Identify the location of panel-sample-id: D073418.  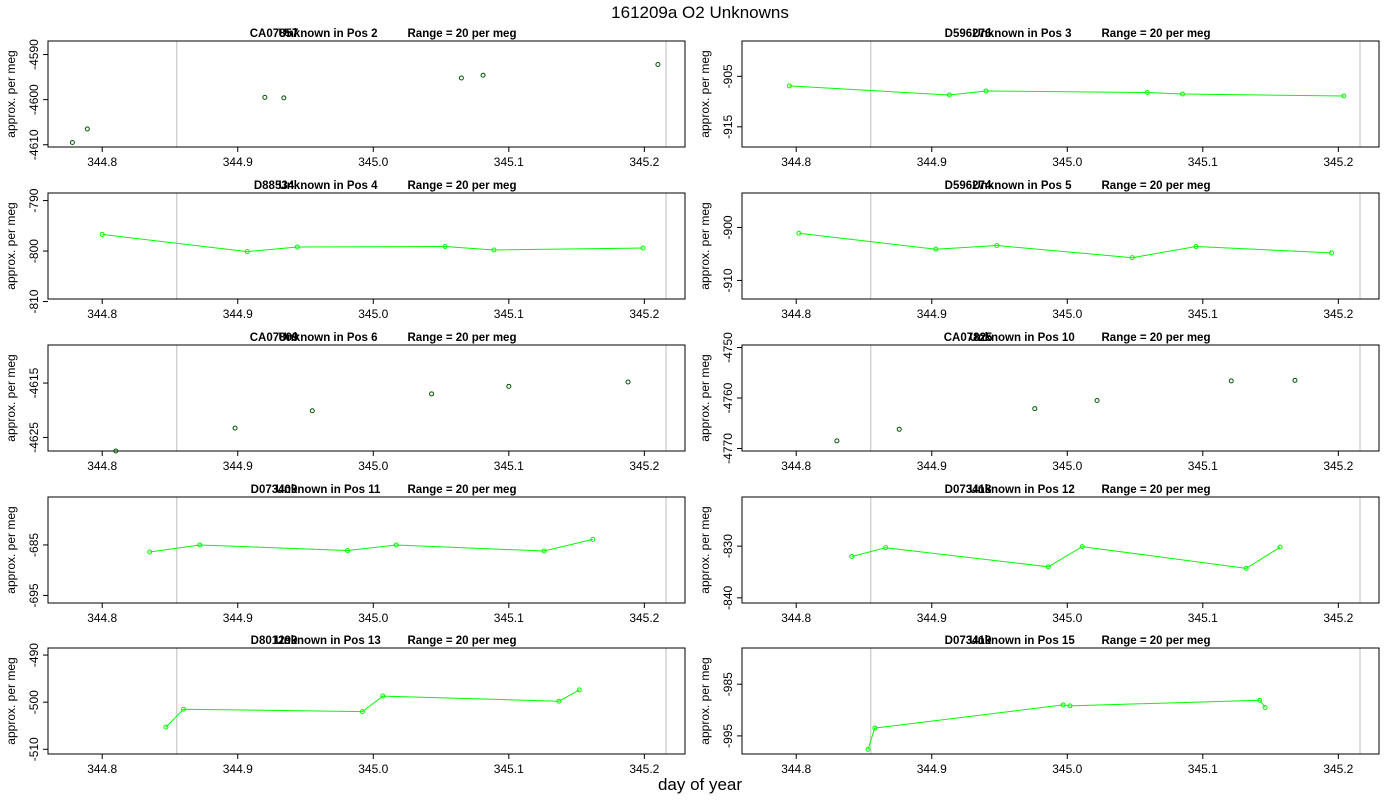
(968, 490).